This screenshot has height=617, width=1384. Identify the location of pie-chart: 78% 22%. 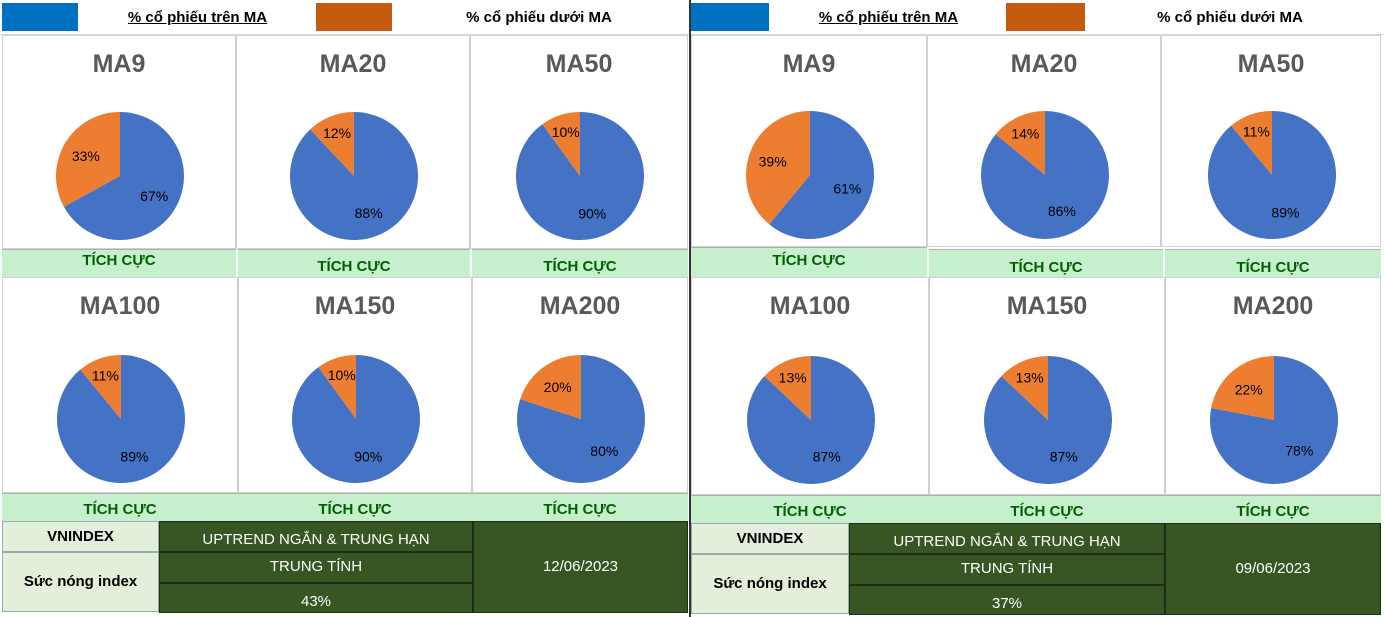
(1274, 420).